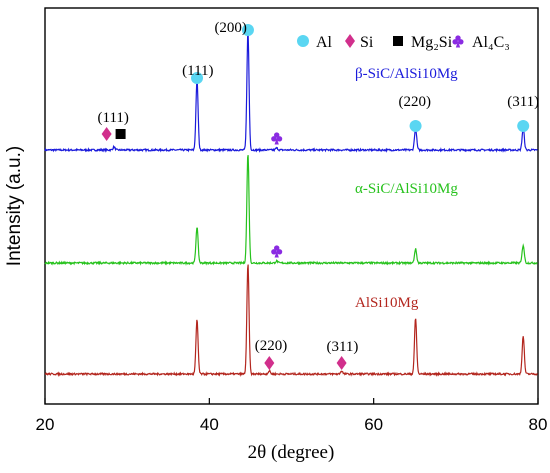 This screenshot has height=473, width=550. I want to click on hkl-label: (200), so click(230, 28).